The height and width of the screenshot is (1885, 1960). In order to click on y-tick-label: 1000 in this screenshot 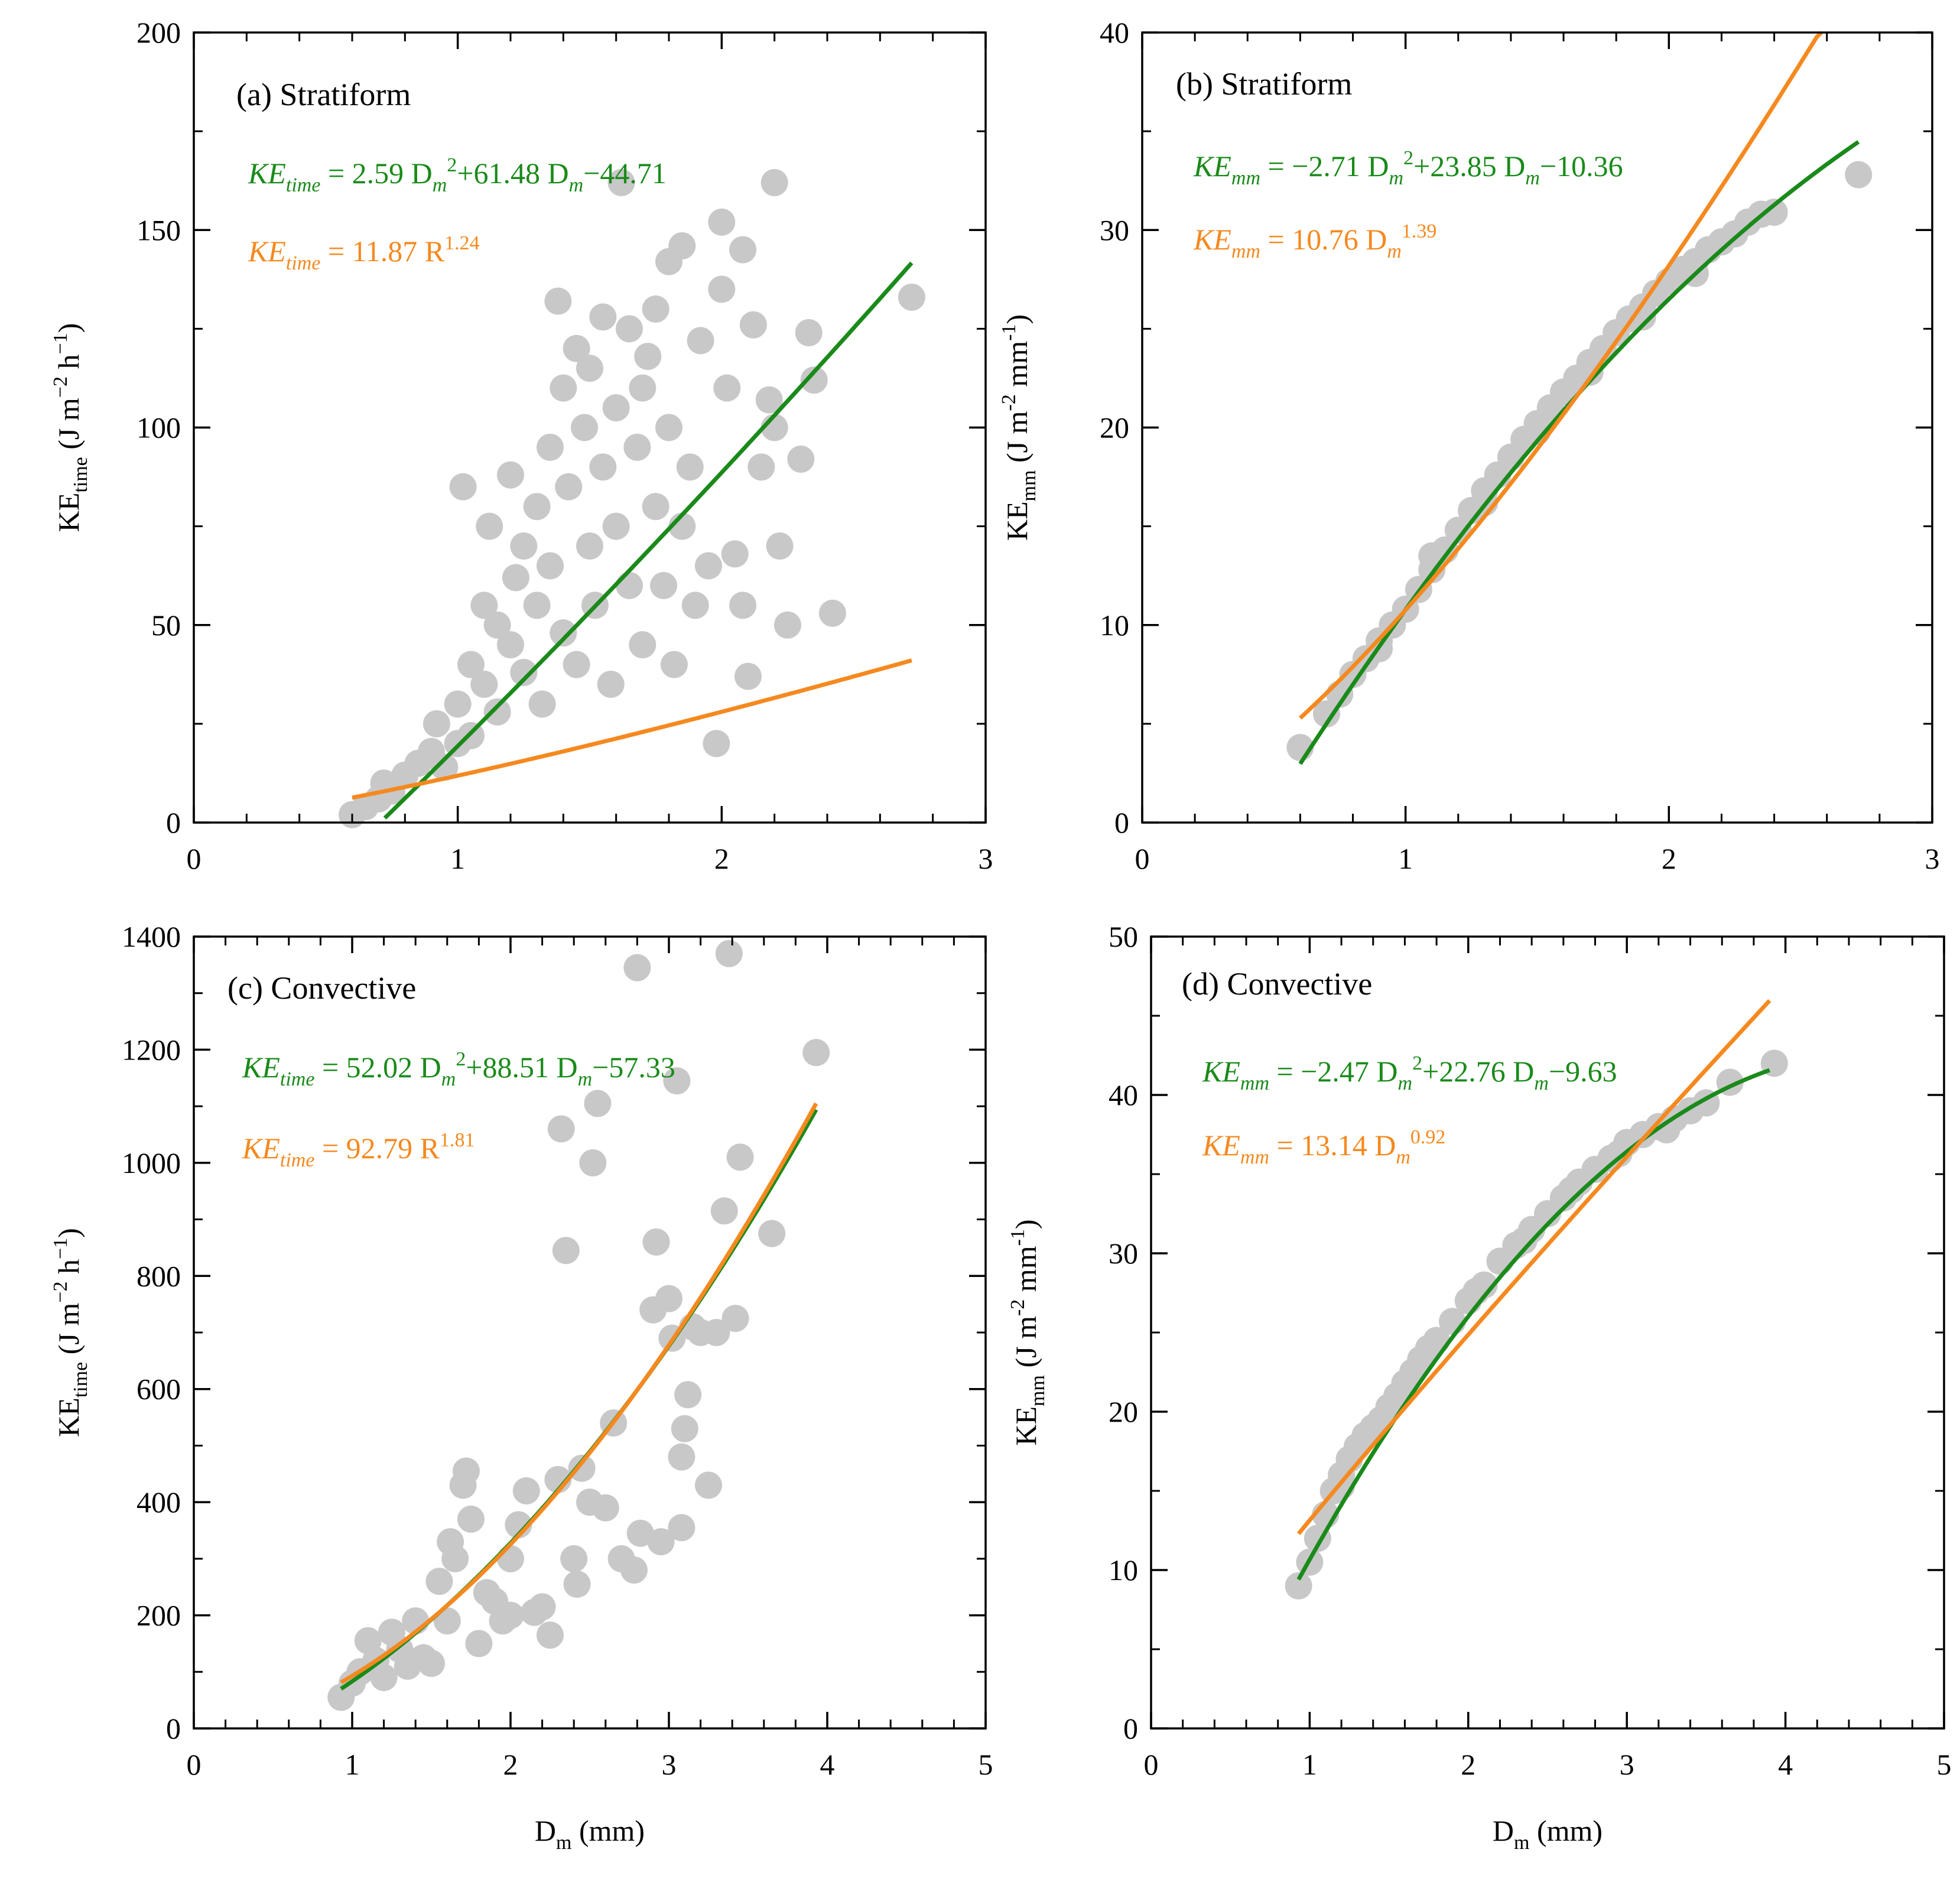, I will do `click(151, 1162)`.